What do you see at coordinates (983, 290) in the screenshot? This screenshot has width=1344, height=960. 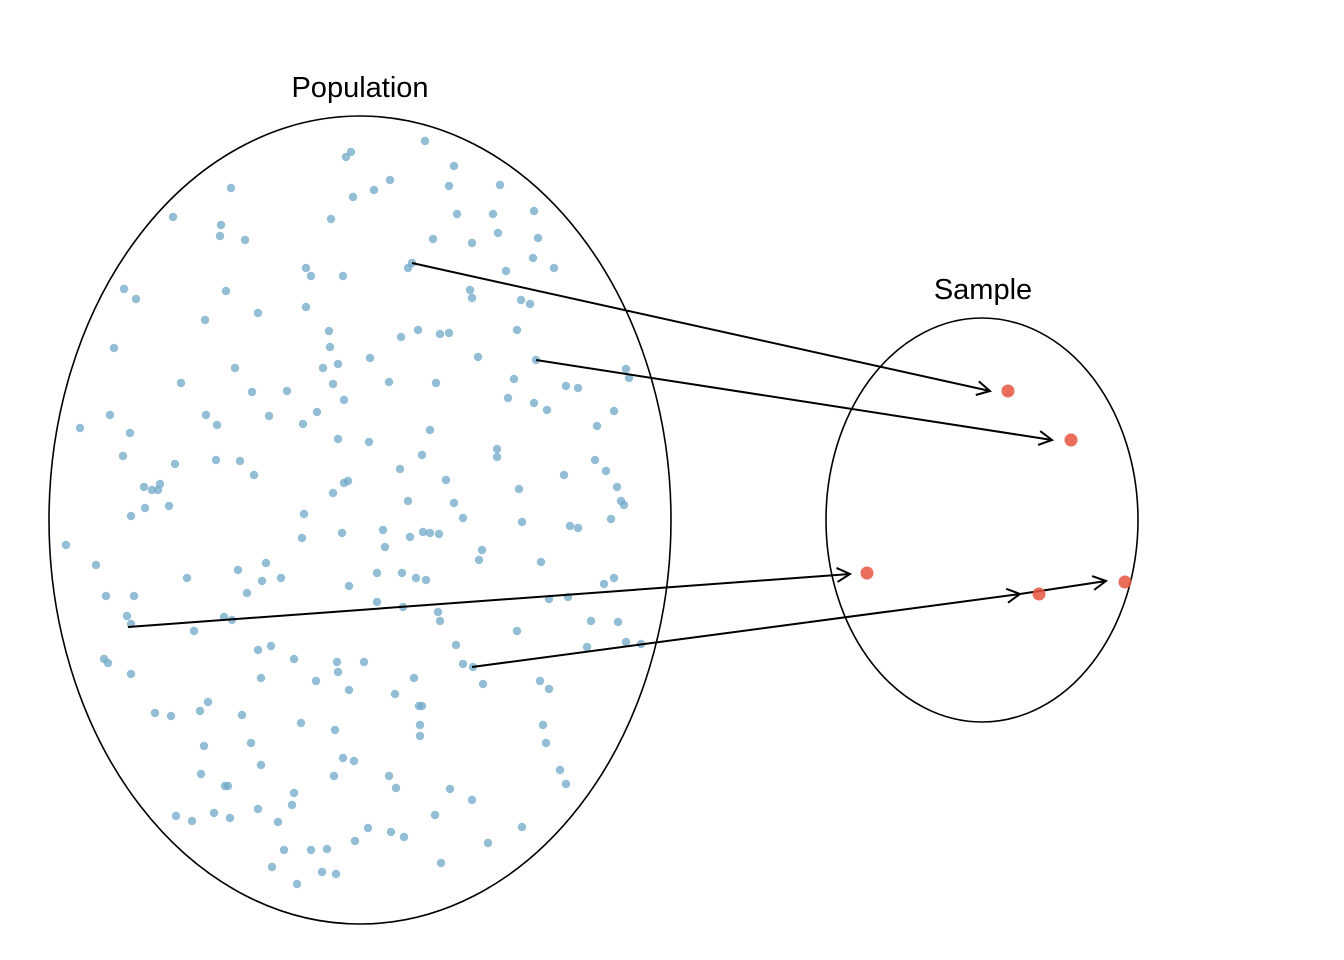 I see `sample-label: Sample` at bounding box center [983, 290].